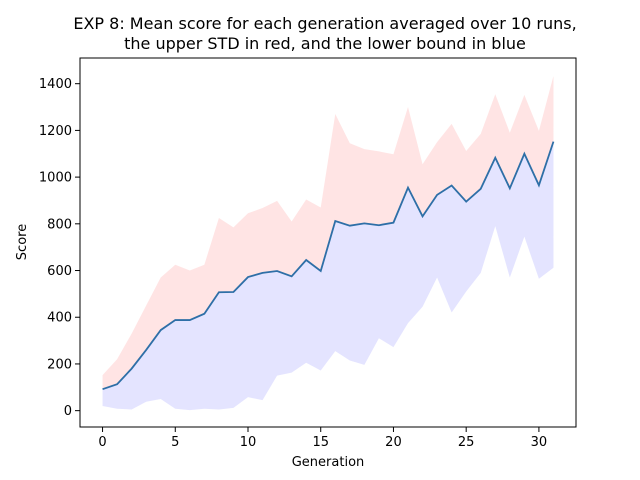 The height and width of the screenshot is (480, 640). Describe the element at coordinates (393, 442) in the screenshot. I see `x-tick-label: 20` at that location.